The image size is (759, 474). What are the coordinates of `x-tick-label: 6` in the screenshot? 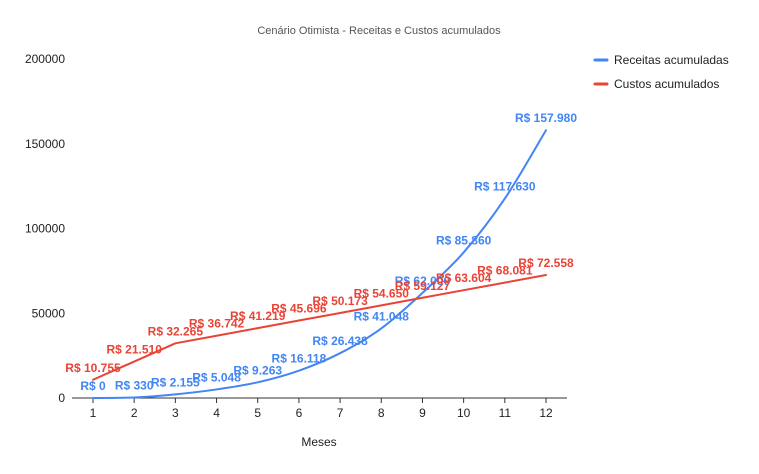 It's located at (299, 413).